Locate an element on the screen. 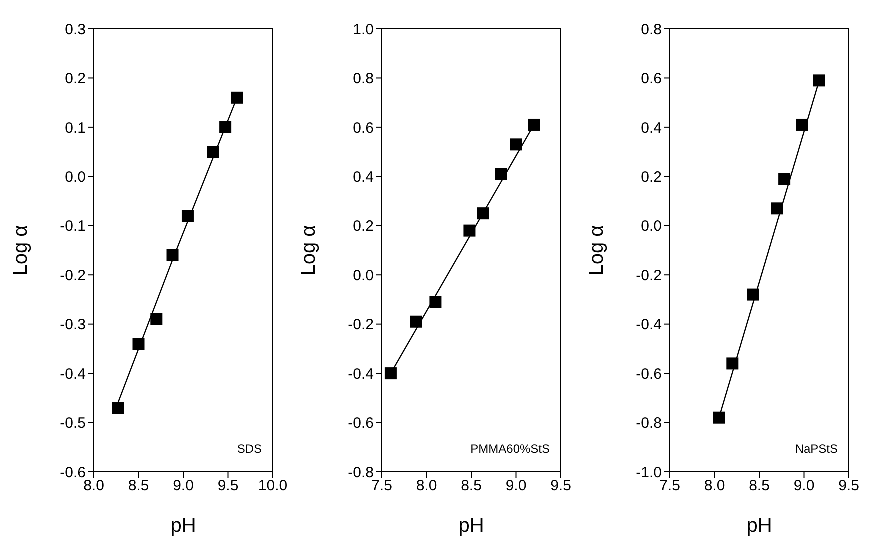  annotation: SDS is located at coordinates (249, 449).